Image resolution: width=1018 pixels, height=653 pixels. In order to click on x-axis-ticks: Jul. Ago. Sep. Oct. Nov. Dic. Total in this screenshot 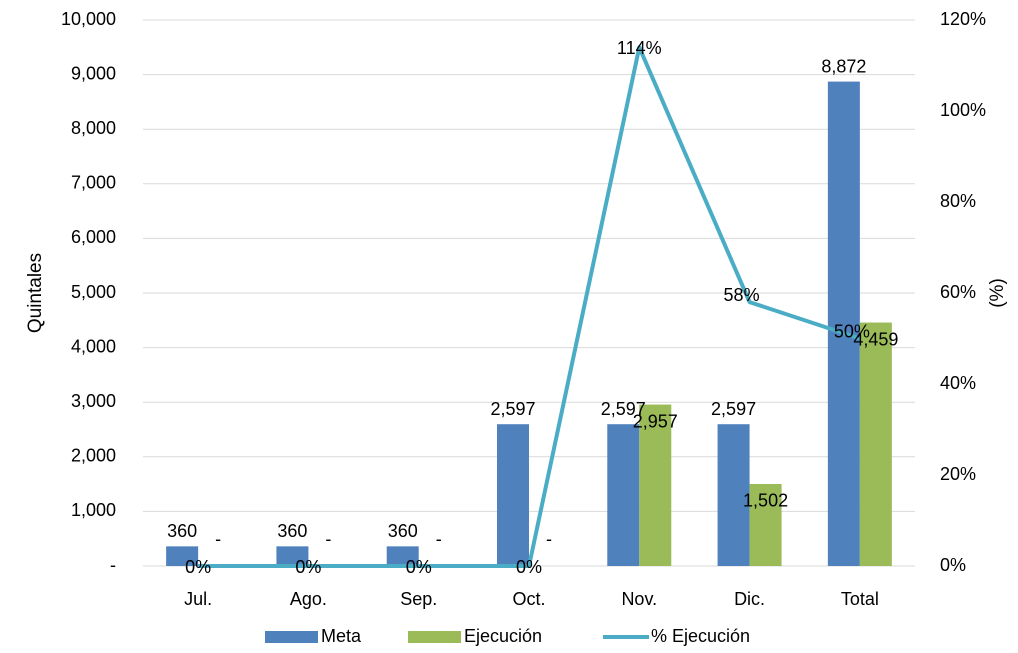, I will do `click(531, 599)`.